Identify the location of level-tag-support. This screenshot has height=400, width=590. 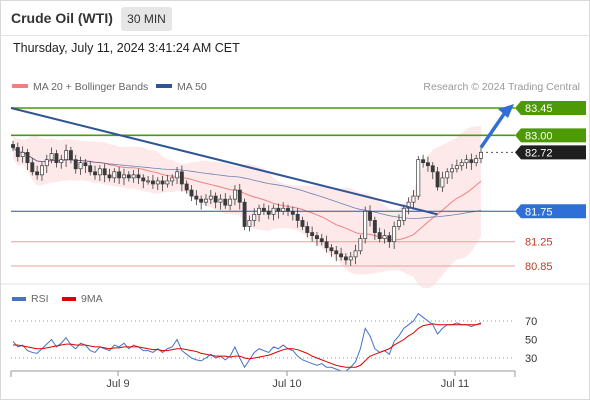
(550, 211).